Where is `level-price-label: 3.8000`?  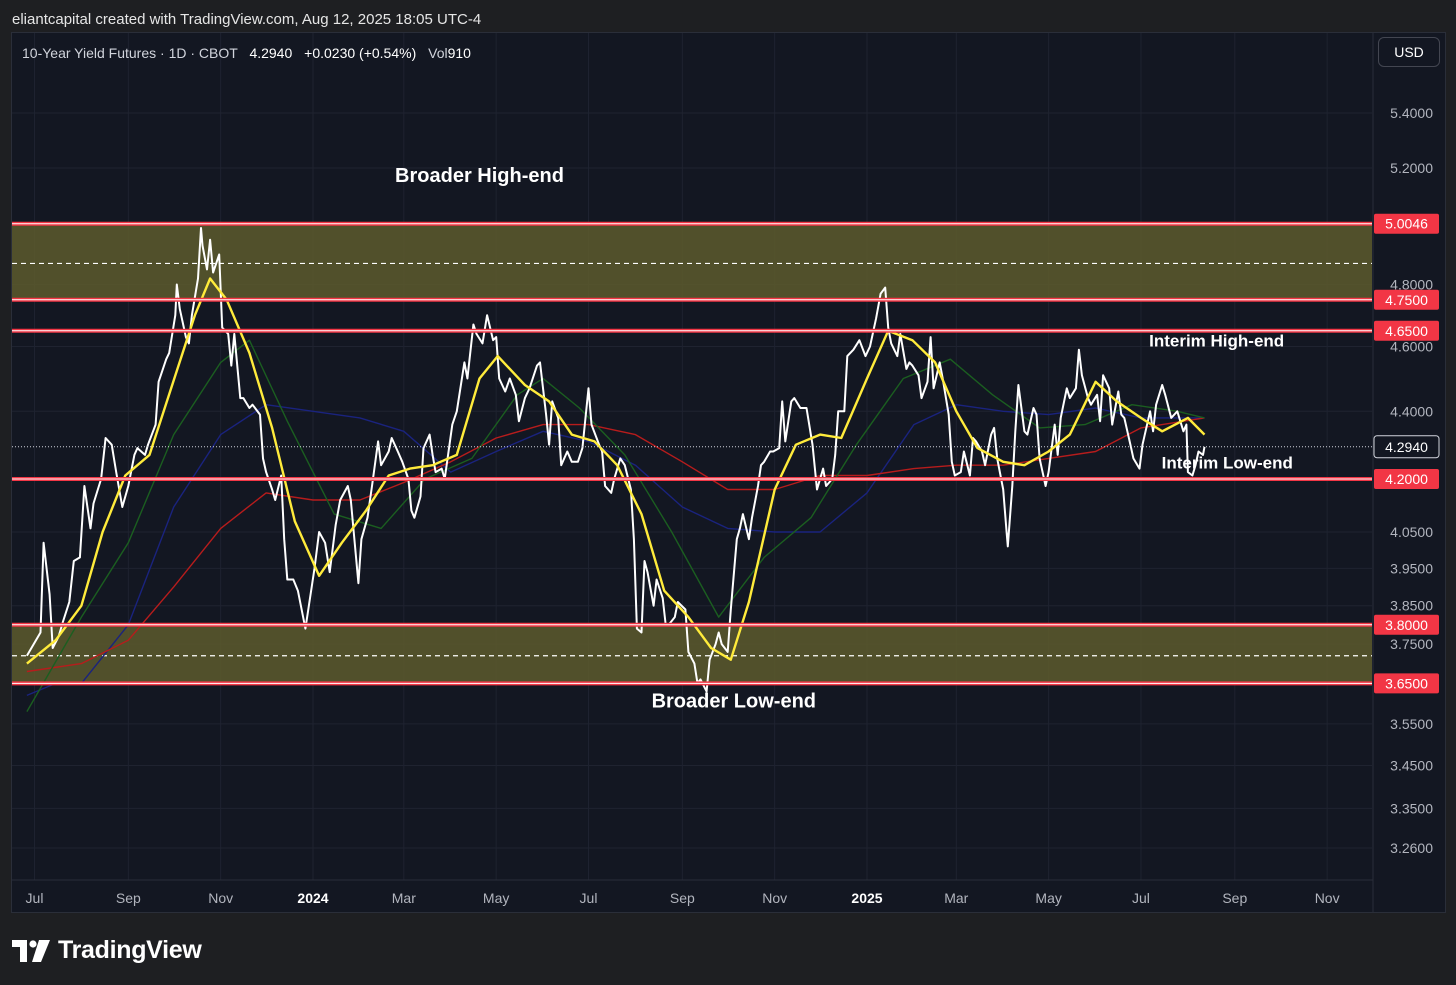 level-price-label: 3.8000 is located at coordinates (1406, 625).